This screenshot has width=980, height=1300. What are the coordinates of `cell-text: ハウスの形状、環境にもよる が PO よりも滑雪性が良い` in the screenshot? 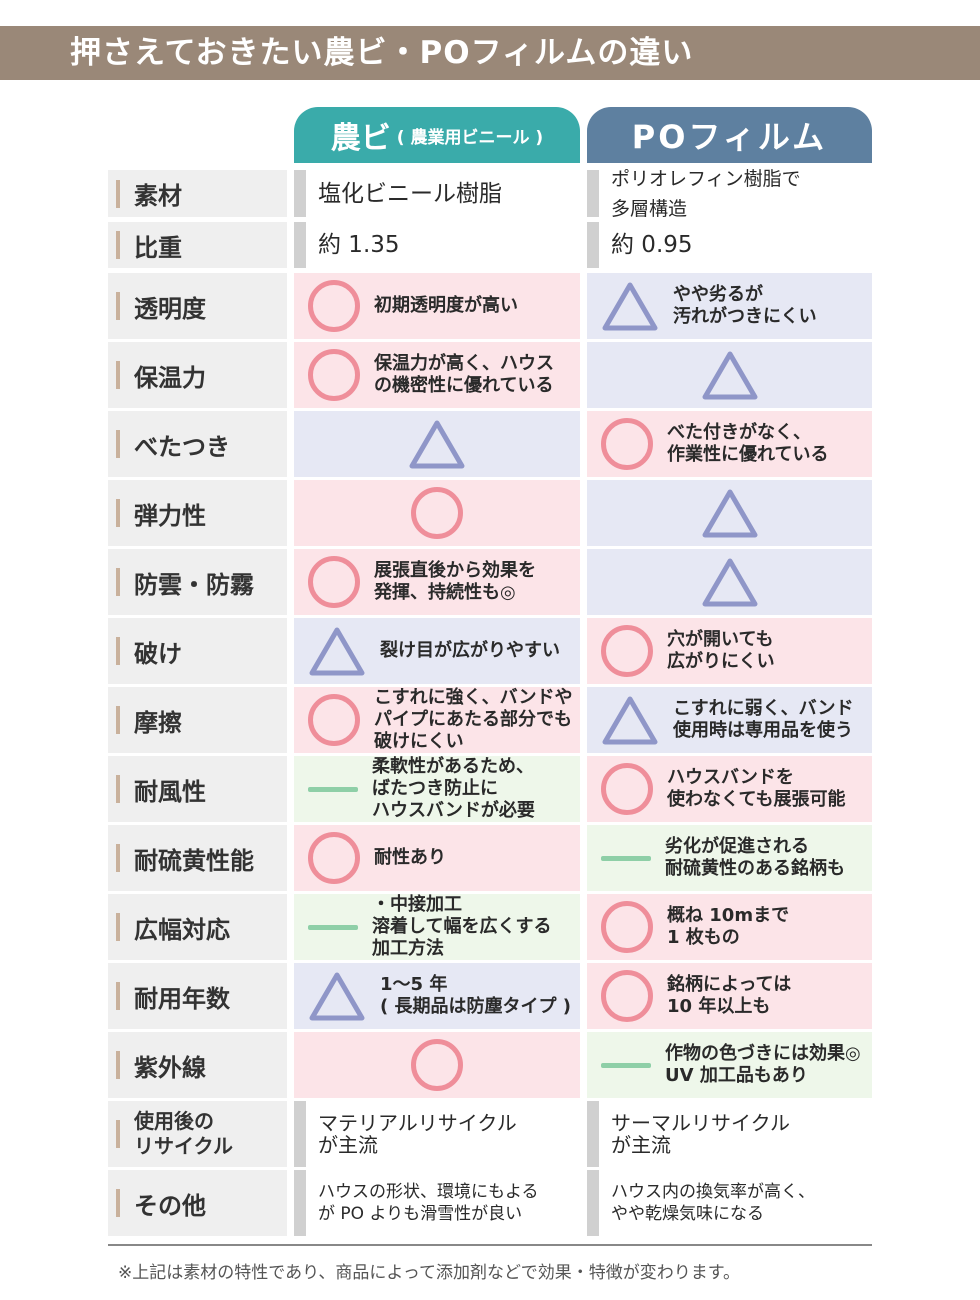 It's located at (428, 1203).